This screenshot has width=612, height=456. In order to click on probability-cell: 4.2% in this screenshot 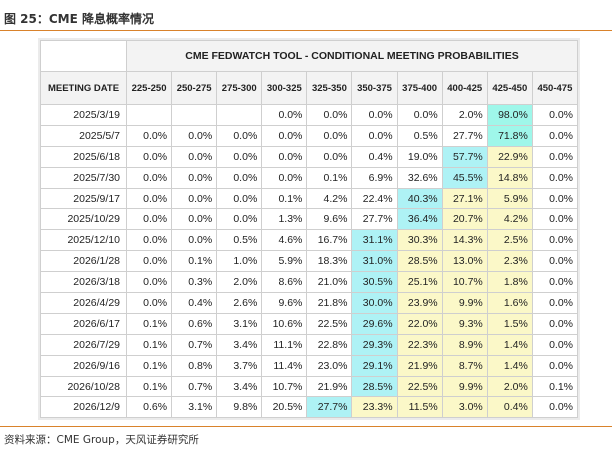, I will do `click(329, 198)`.